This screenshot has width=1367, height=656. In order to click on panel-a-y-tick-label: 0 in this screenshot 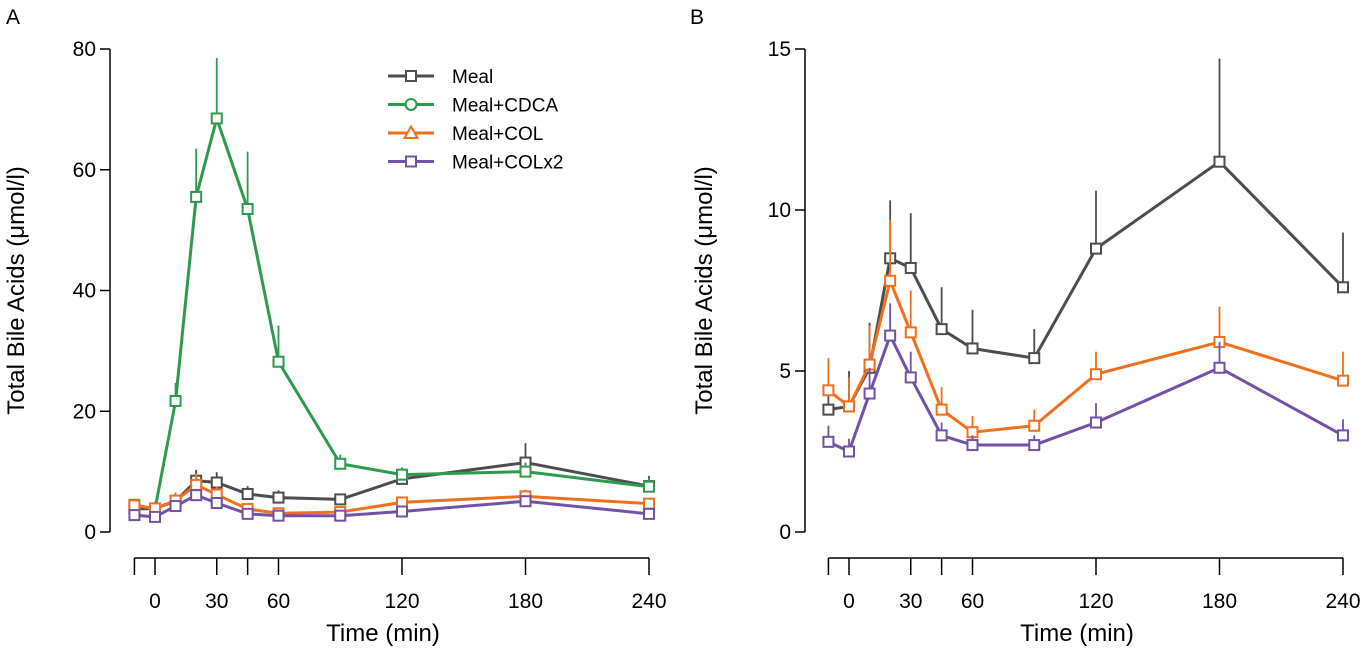, I will do `click(90, 532)`.